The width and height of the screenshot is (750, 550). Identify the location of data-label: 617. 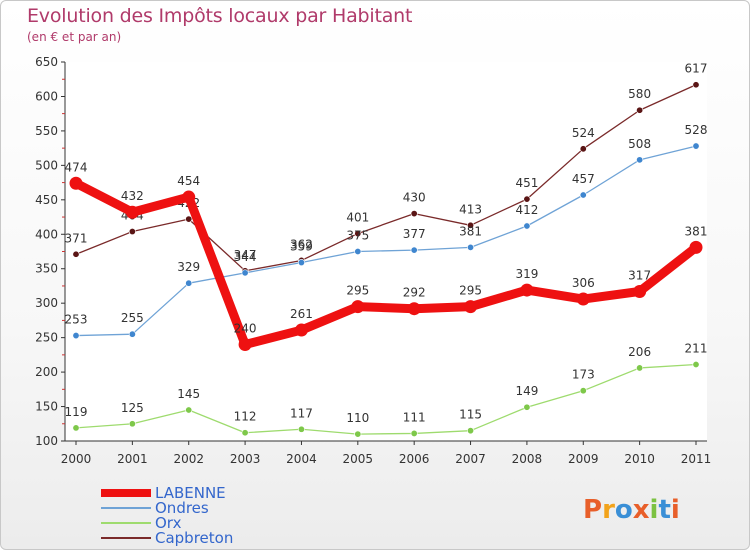
(696, 69).